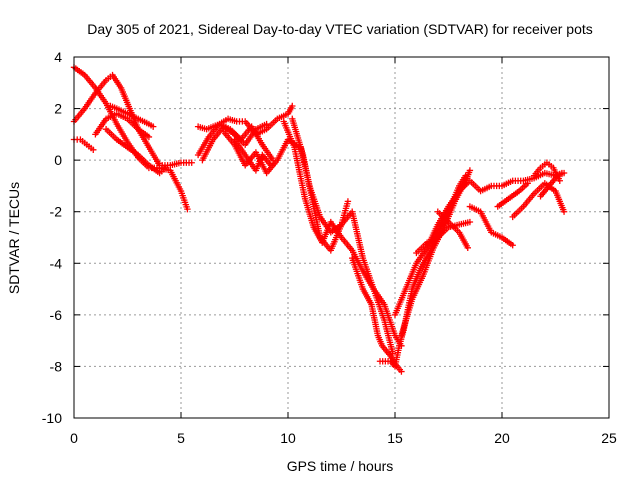 The height and width of the screenshot is (480, 640). Describe the element at coordinates (56, 366) in the screenshot. I see `y-tick-label: -8` at that location.